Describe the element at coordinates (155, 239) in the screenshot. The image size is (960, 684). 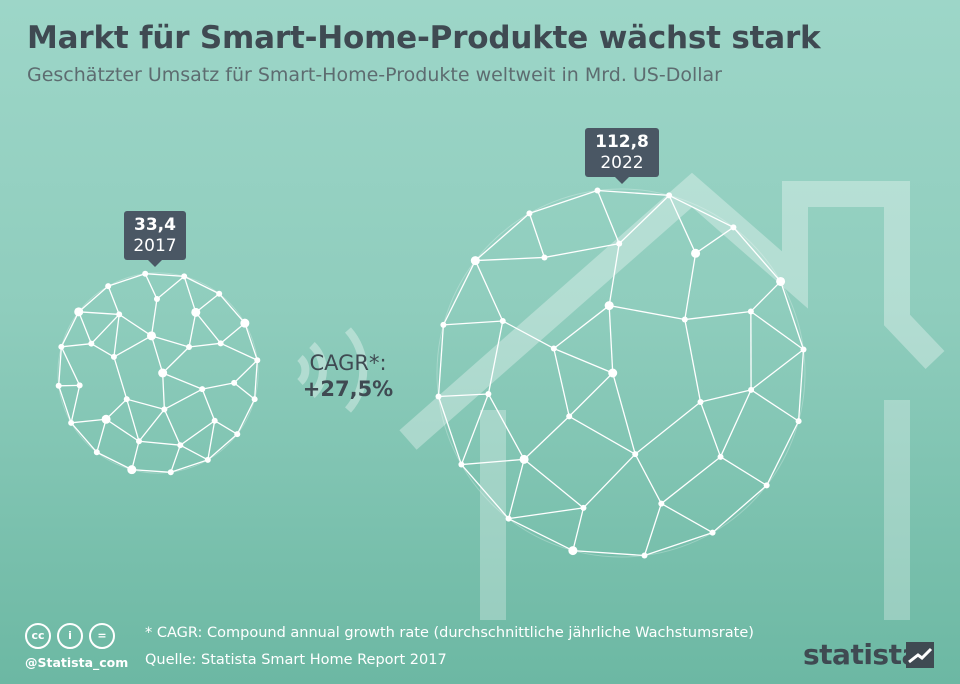
I see `value-tag-2017: 33,4 2017` at that location.